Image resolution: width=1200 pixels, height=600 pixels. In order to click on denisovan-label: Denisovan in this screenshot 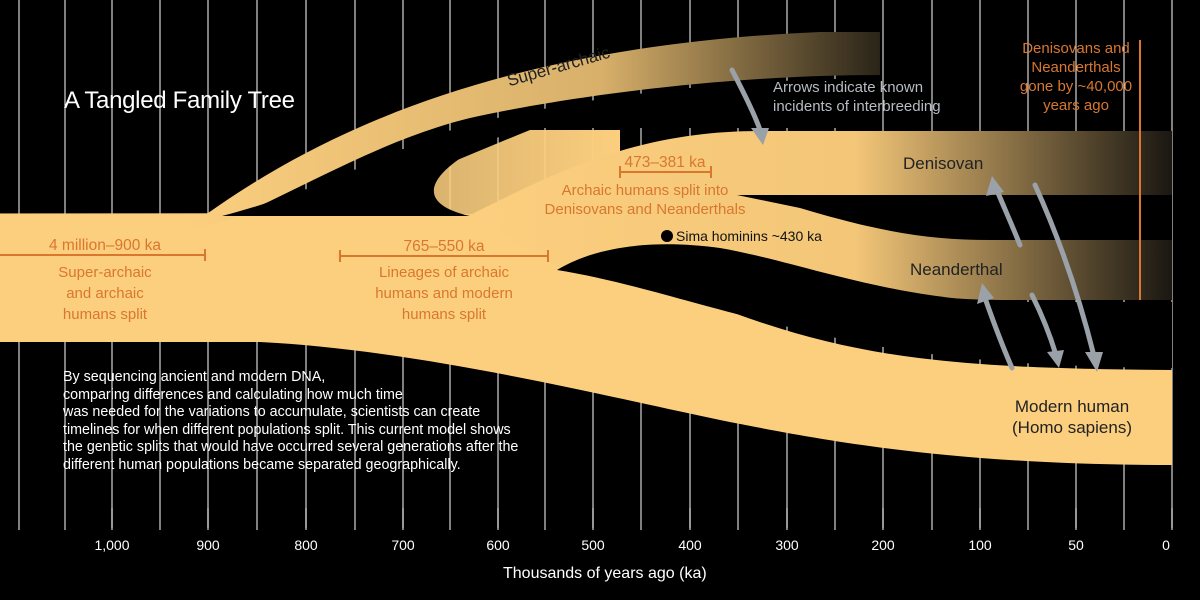, I will do `click(943, 163)`.